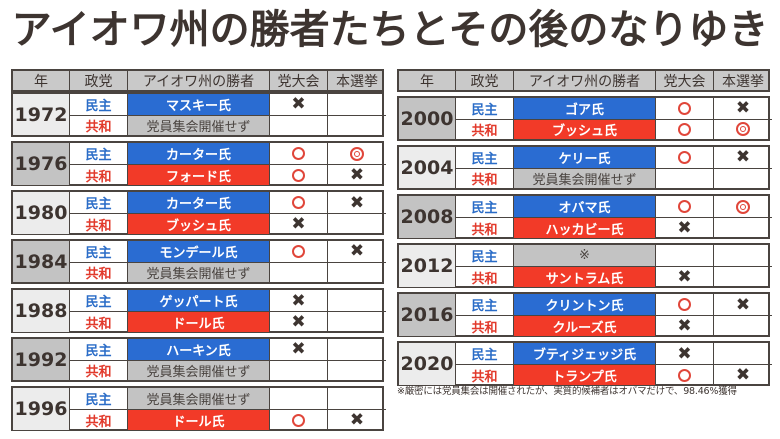 This screenshot has width=780, height=439. What do you see at coordinates (228, 213) in the screenshot?
I see `party-rows: 民主 カーター氏 ✖ 共和 ブッシュ氏 ✖` at bounding box center [228, 213].